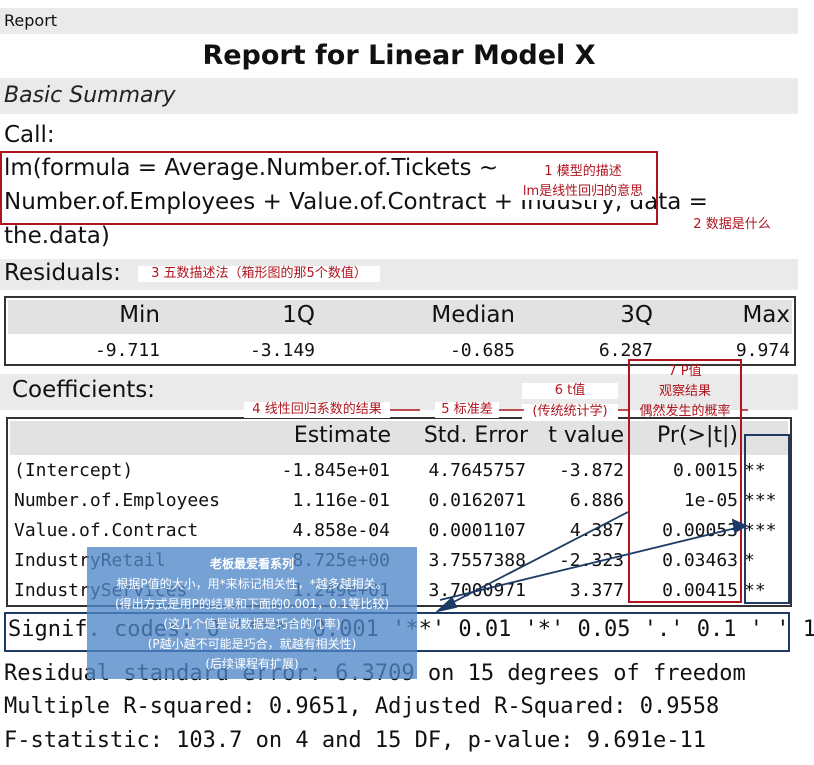  Describe the element at coordinates (317, 410) in the screenshot. I see `annotation-4: 4 线性回归系数的结果` at that location.